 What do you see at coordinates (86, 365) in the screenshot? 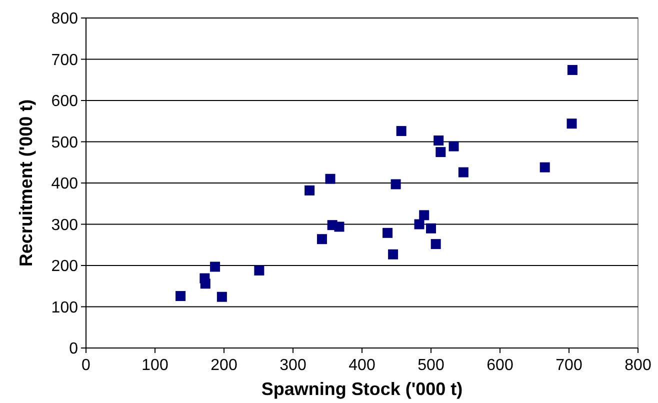
I see `x-tick-label: 0` at bounding box center [86, 365].